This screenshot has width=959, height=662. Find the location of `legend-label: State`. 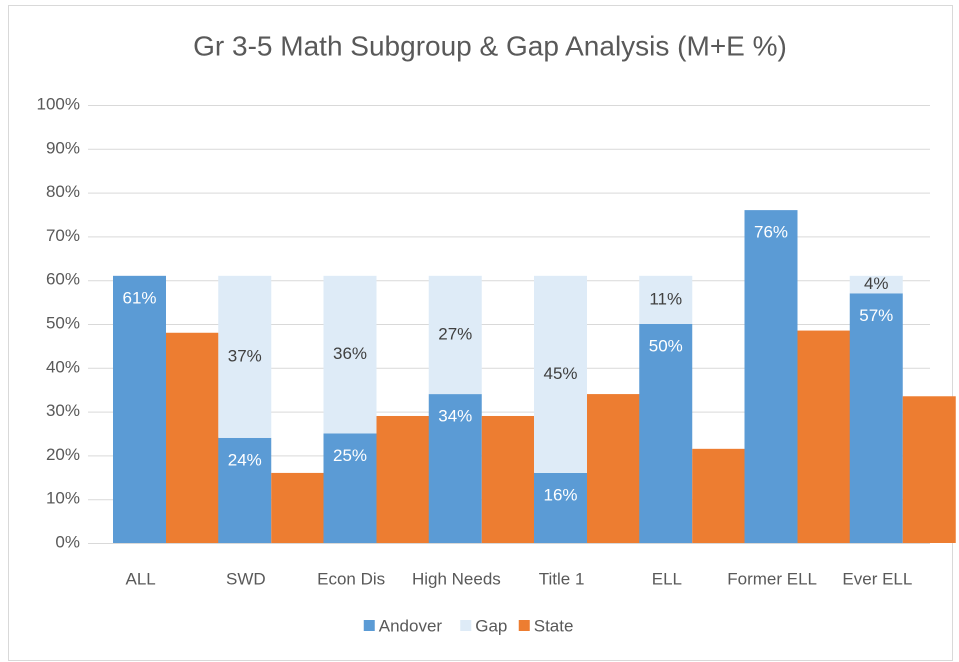

legend-label: State is located at coordinates (554, 625).